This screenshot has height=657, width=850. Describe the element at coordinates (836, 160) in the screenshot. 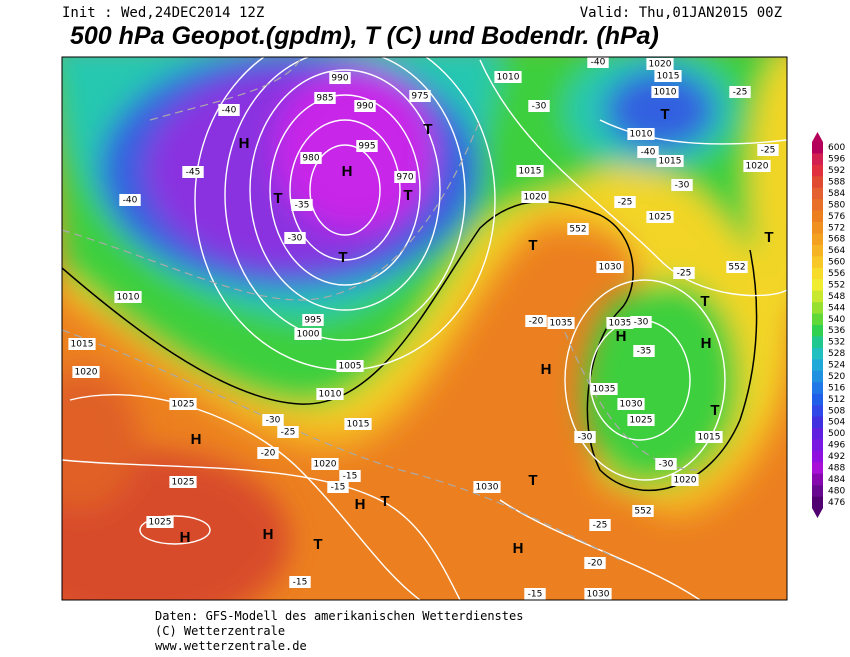

I see `colorbar-label: 596` at that location.